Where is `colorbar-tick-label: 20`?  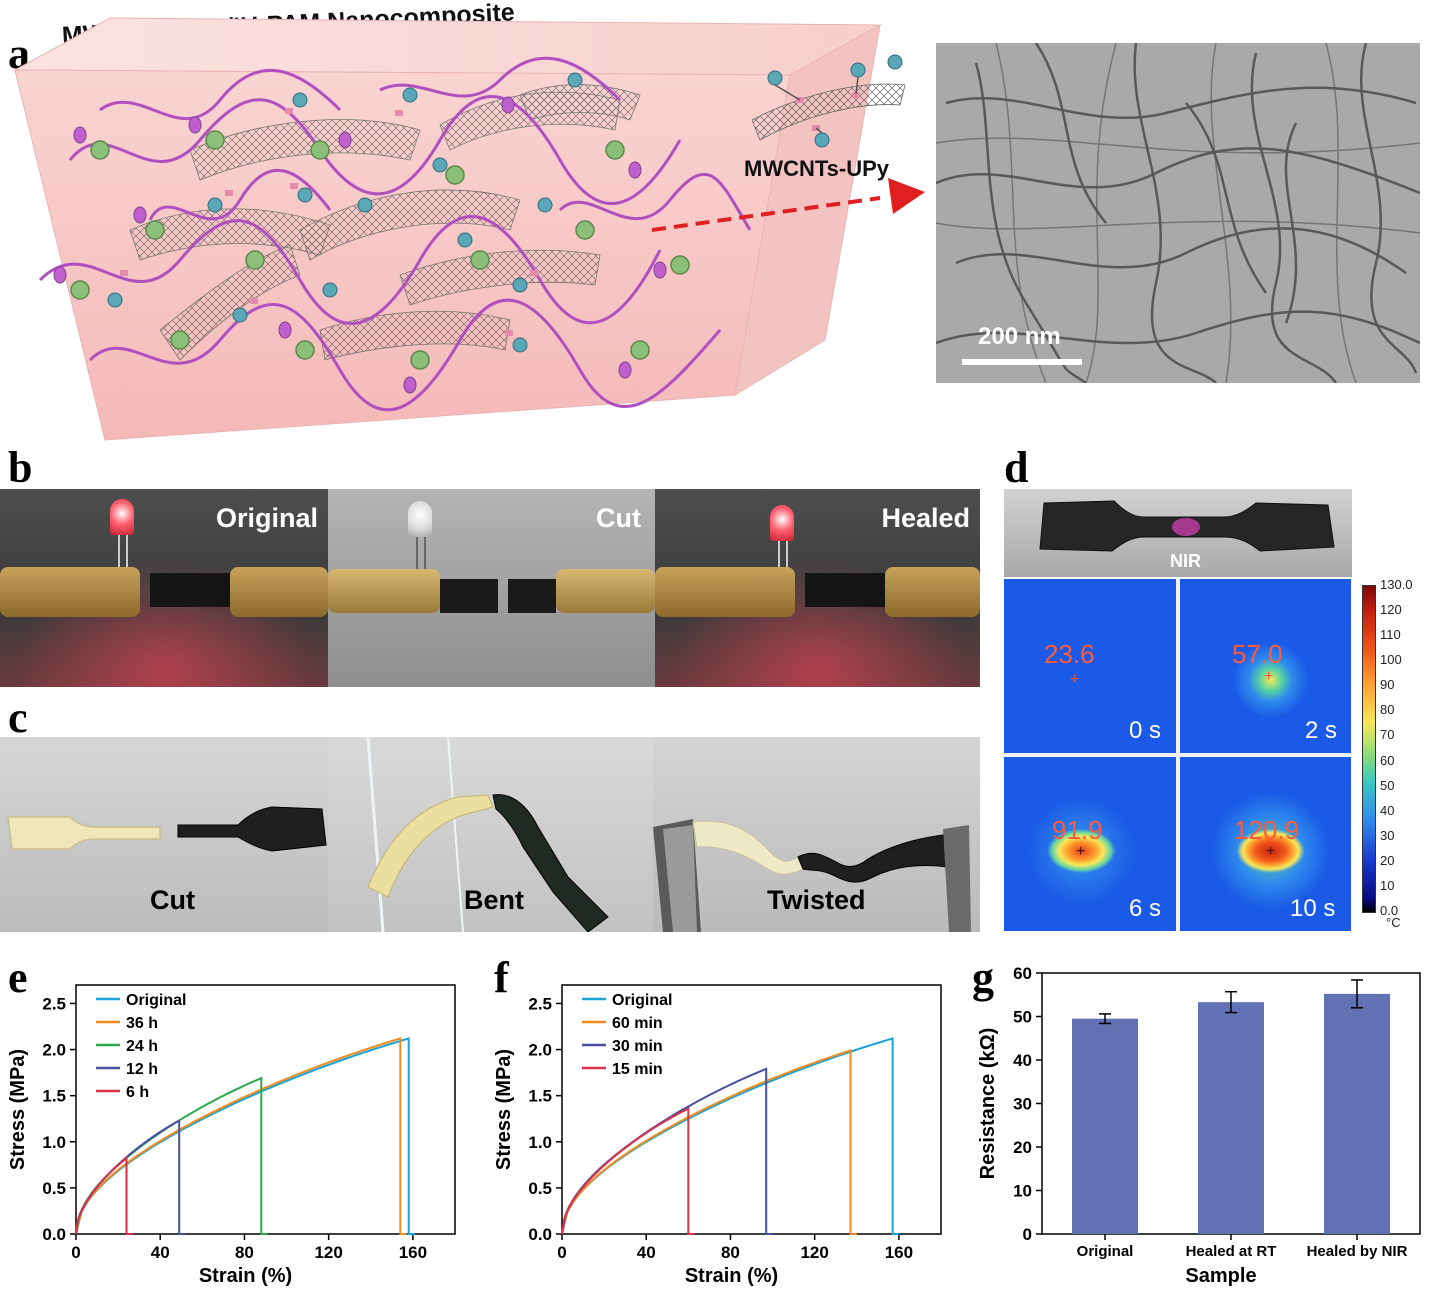
colorbar-tick-label: 20 is located at coordinates (1387, 860).